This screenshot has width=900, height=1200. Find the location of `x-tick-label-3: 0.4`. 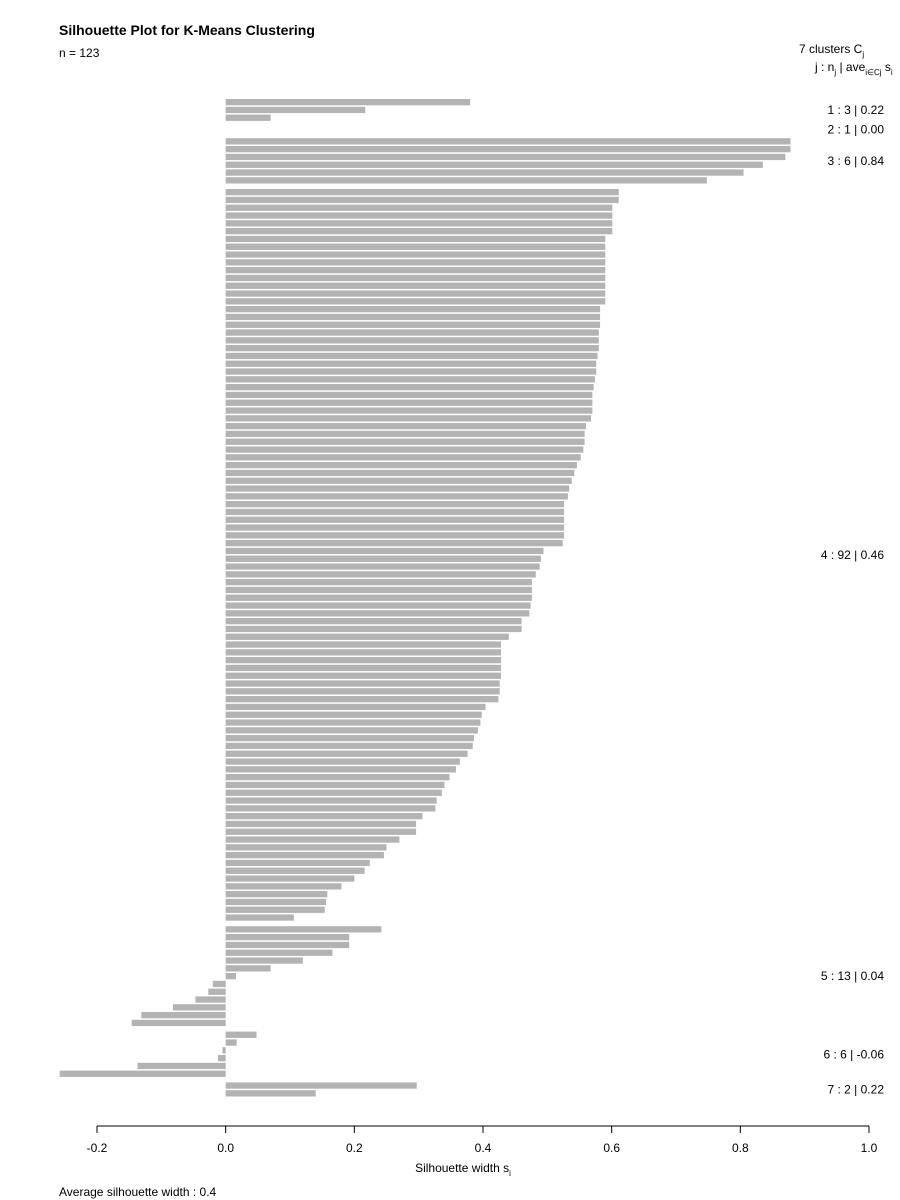

x-tick-label-3: 0.4 is located at coordinates (483, 1148).